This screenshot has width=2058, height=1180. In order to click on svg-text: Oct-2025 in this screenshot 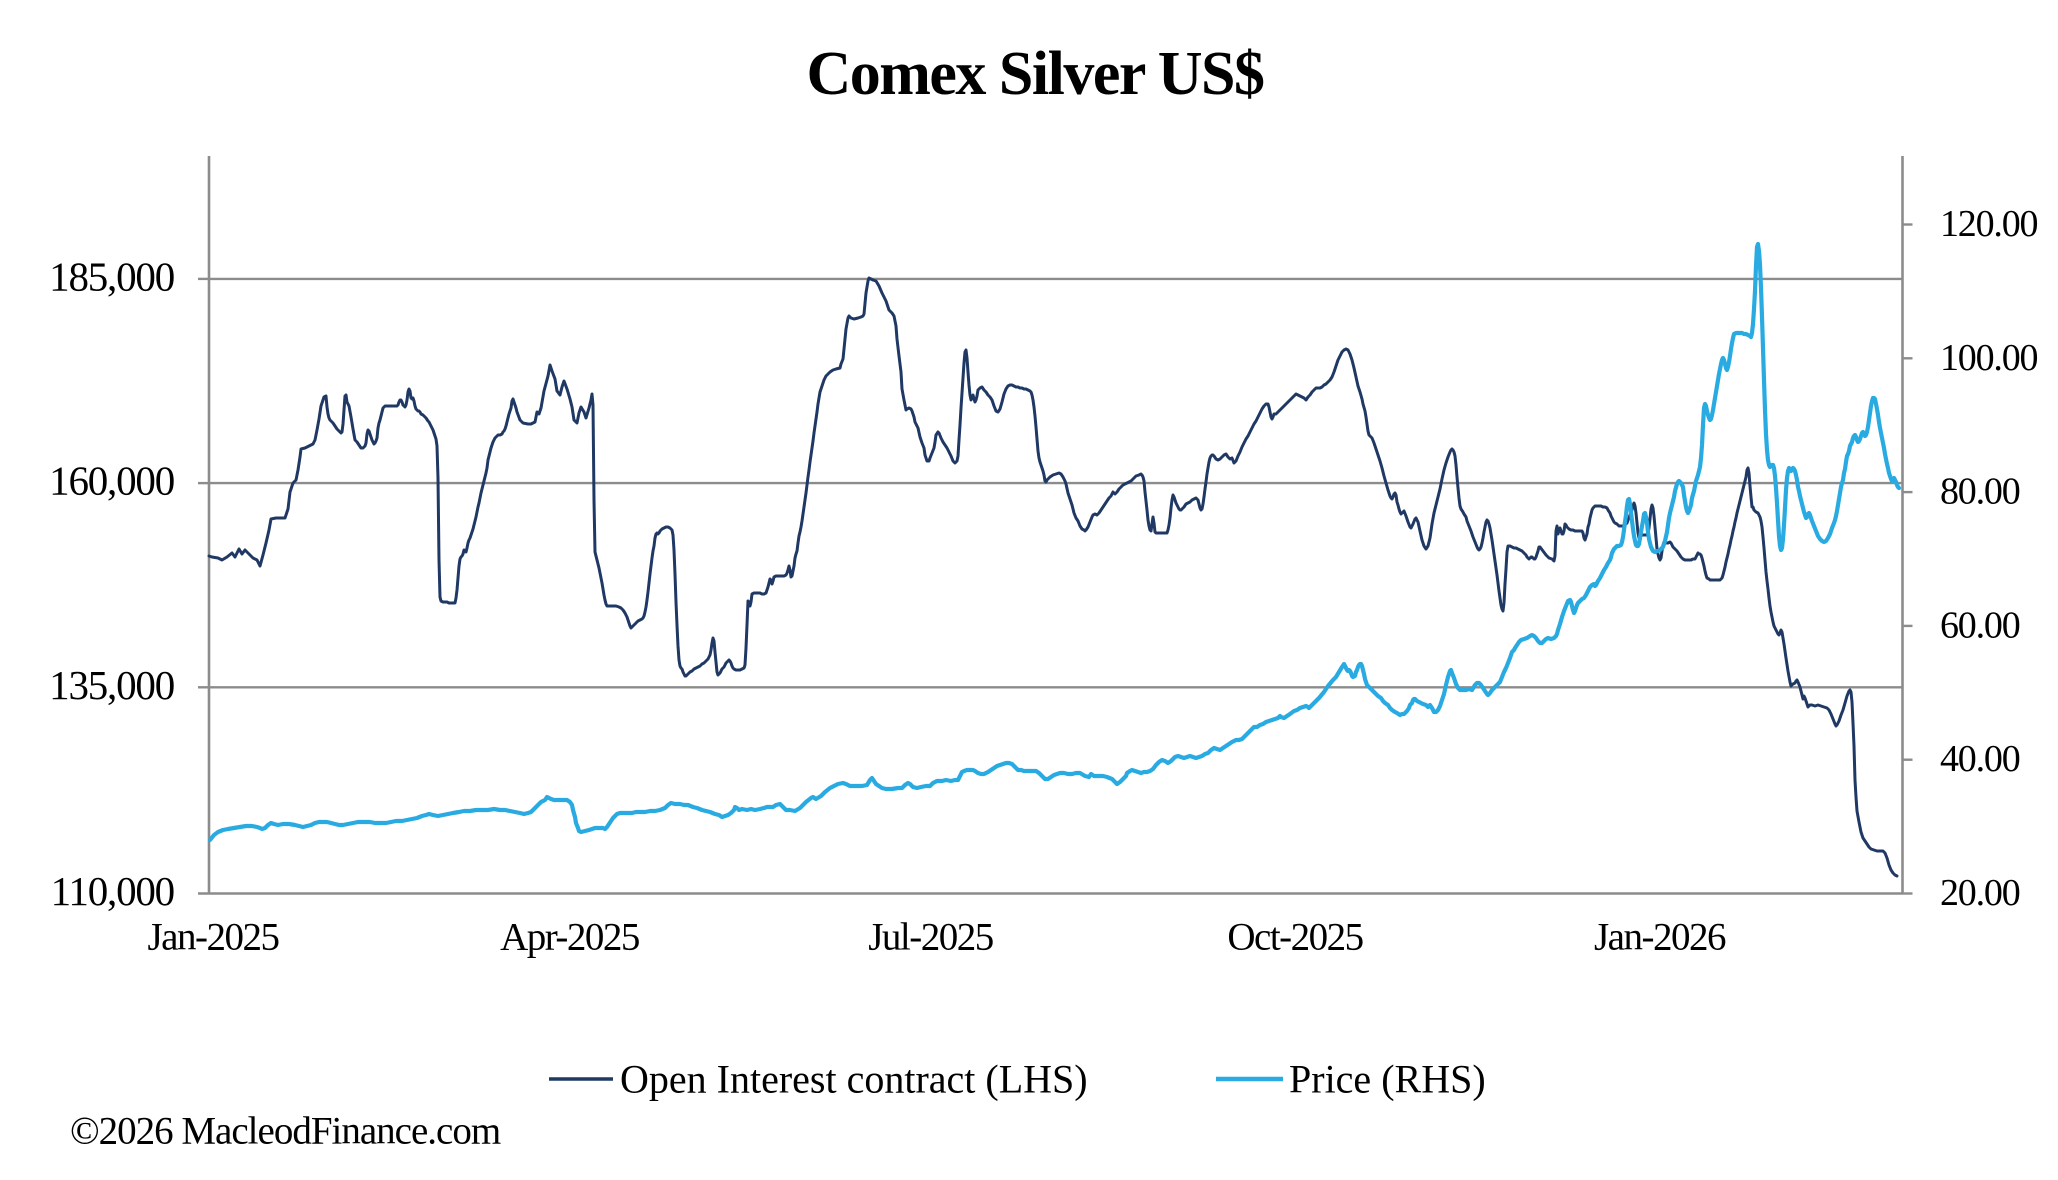, I will do `click(1294, 937)`.